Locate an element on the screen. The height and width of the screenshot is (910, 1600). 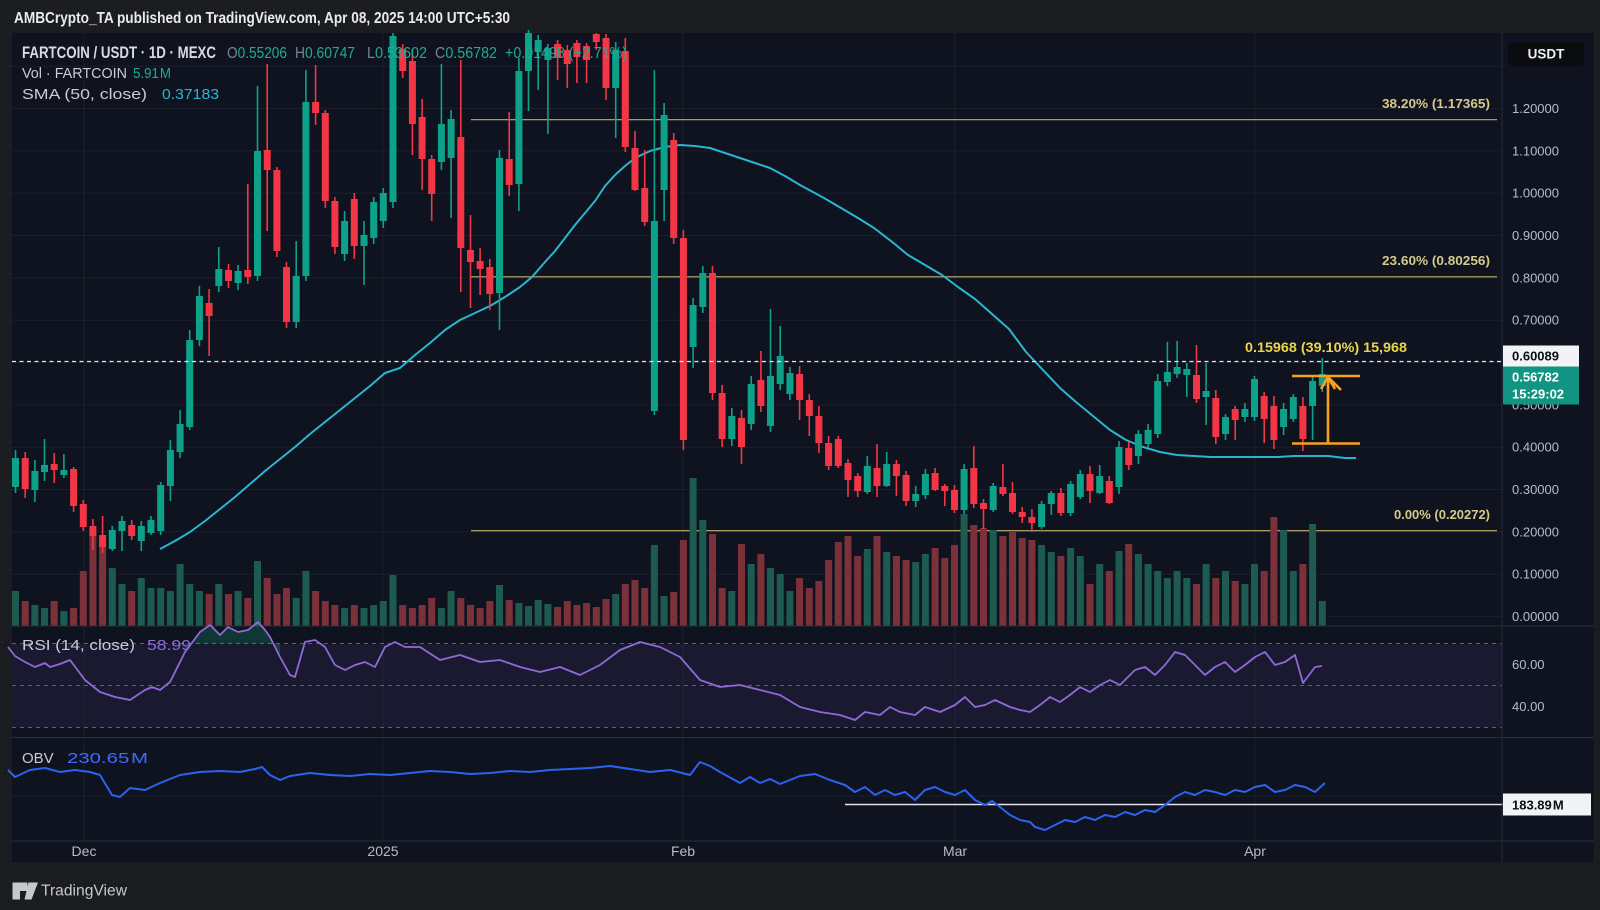
svg-text: USDT is located at coordinates (1547, 54).